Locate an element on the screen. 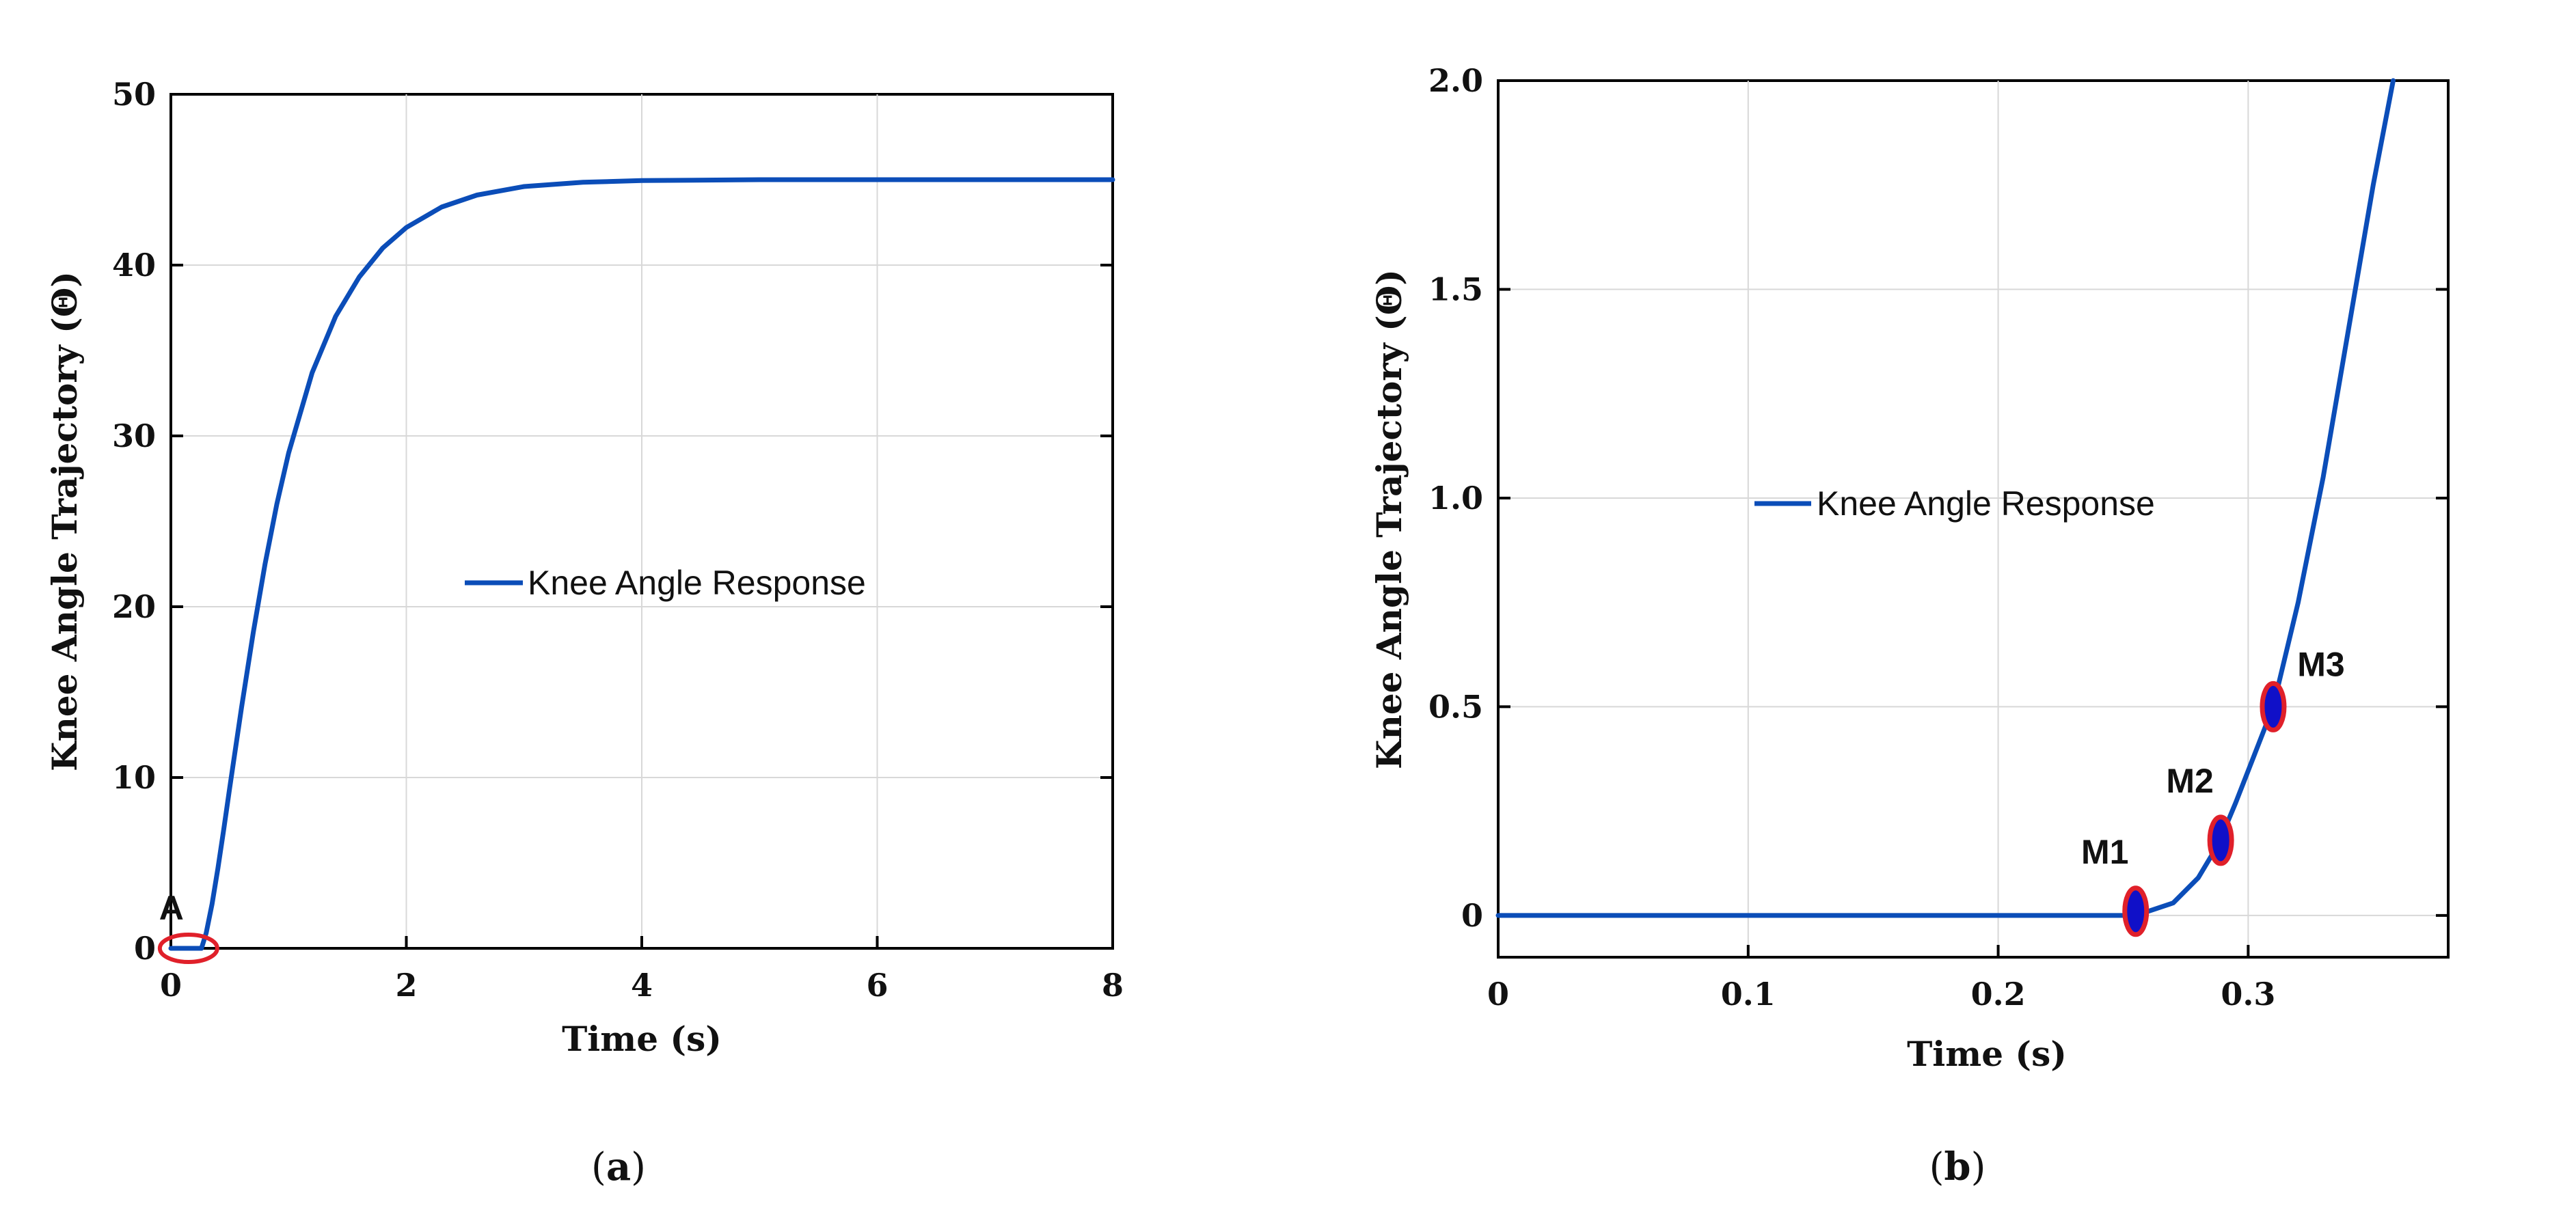 The image size is (2576, 1210). a-annotation-ellipse is located at coordinates (188, 948).